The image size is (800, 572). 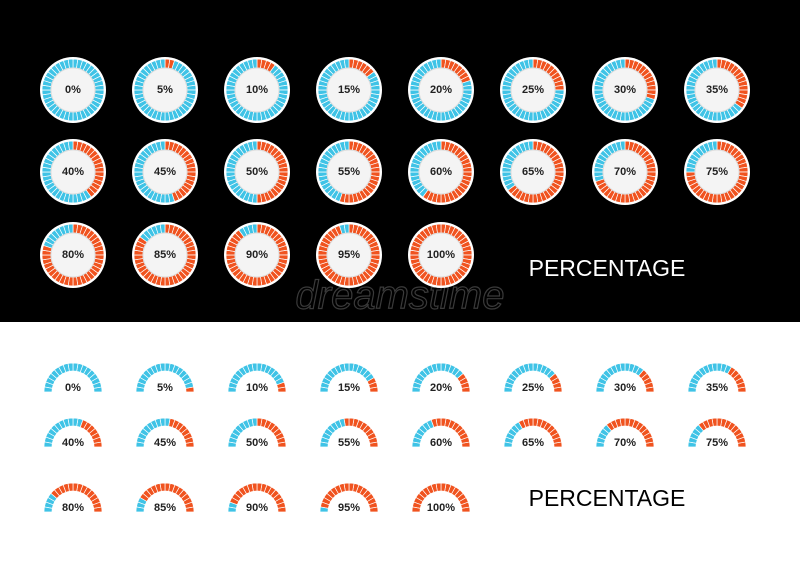 I want to click on gauge-label: 45%, so click(x=165, y=443).